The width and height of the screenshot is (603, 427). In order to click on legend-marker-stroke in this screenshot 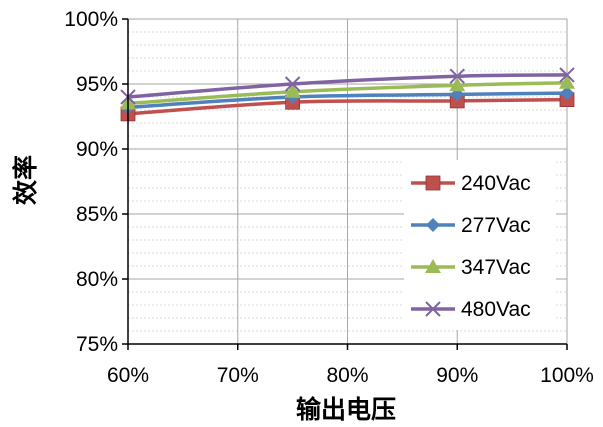, I will do `click(433, 309)`.